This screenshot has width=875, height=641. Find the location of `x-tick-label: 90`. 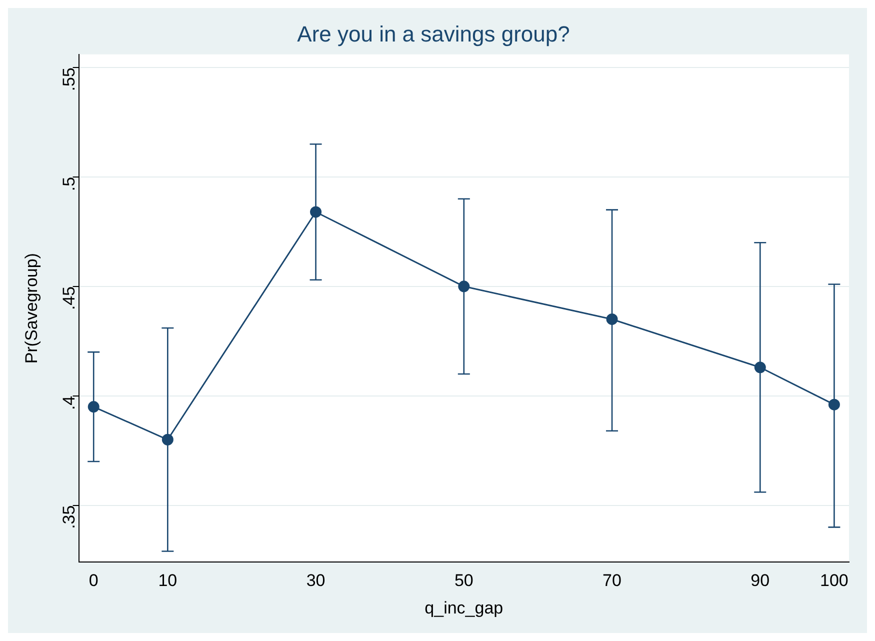

x-tick-label: 90 is located at coordinates (760, 580).